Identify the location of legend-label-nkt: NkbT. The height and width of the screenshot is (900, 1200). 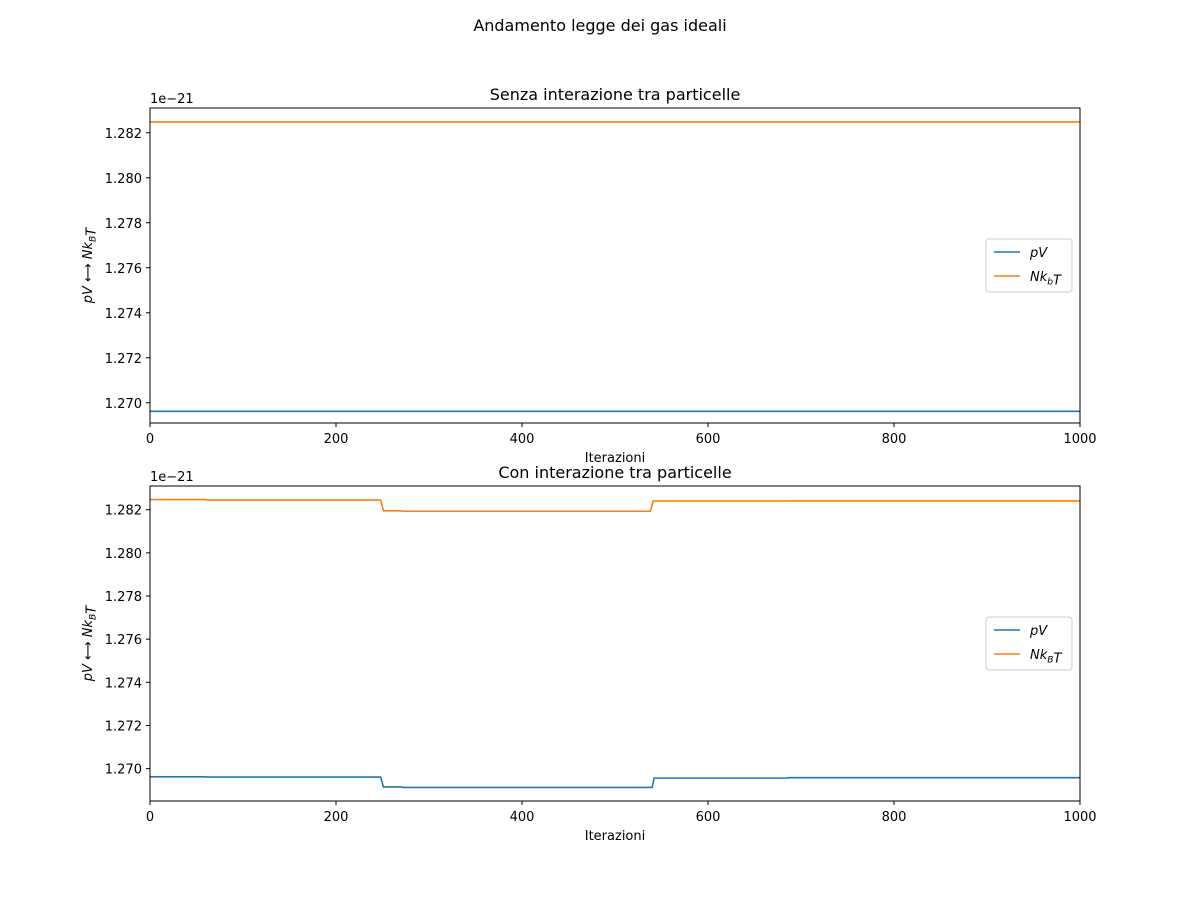
(1046, 279).